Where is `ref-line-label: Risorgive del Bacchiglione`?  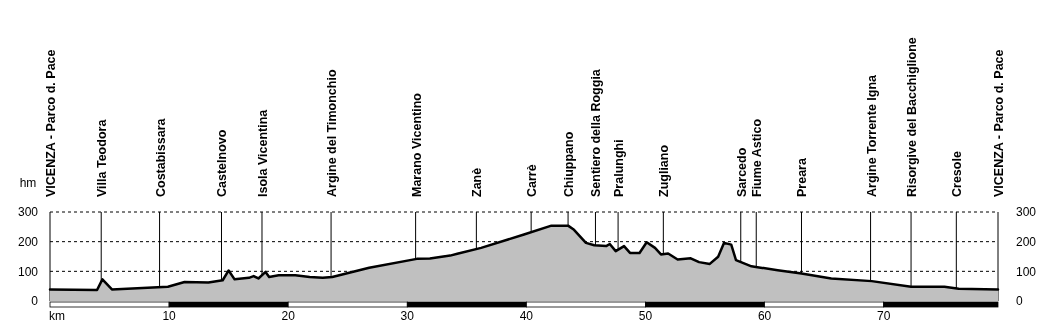
ref-line-label: Risorgive del Bacchiglione is located at coordinates (912, 117).